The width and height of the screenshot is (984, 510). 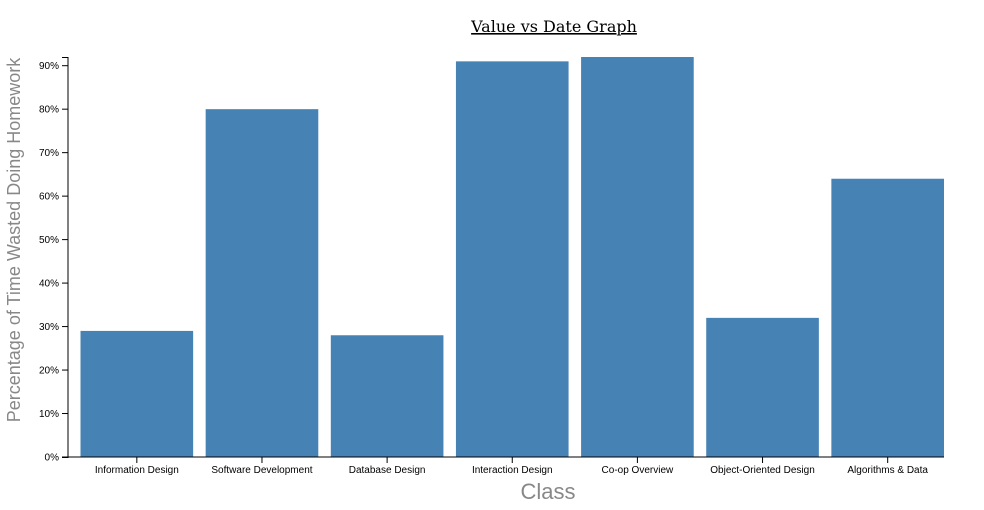 I want to click on x-tick-label: Object-Oriented Design, so click(x=762, y=470).